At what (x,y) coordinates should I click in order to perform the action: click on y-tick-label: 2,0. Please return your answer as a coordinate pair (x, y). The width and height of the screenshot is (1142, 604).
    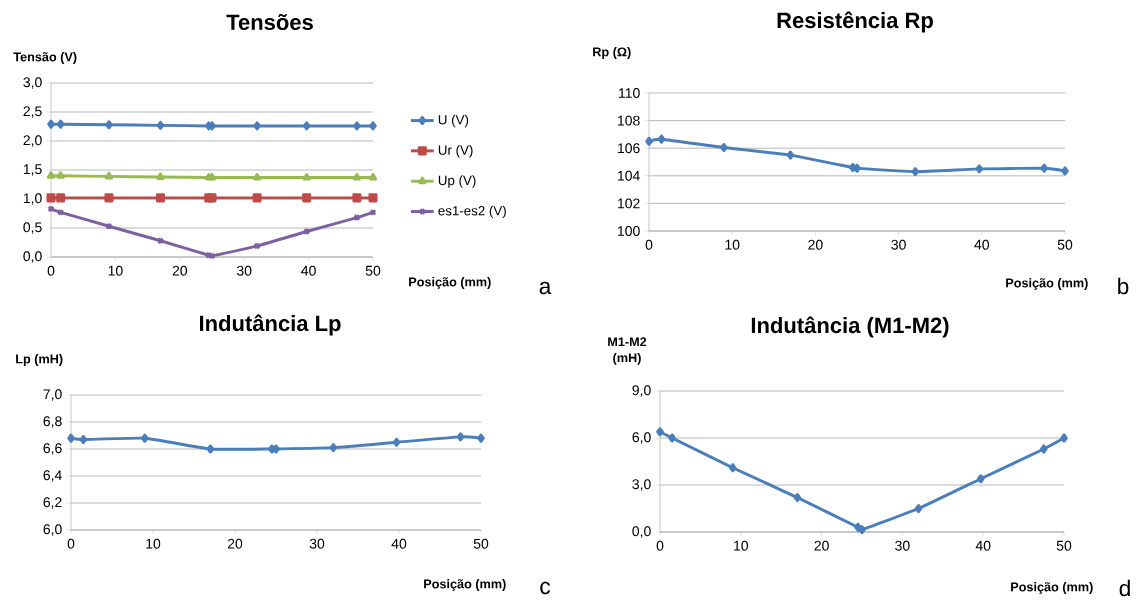
    Looking at the image, I should click on (32, 141).